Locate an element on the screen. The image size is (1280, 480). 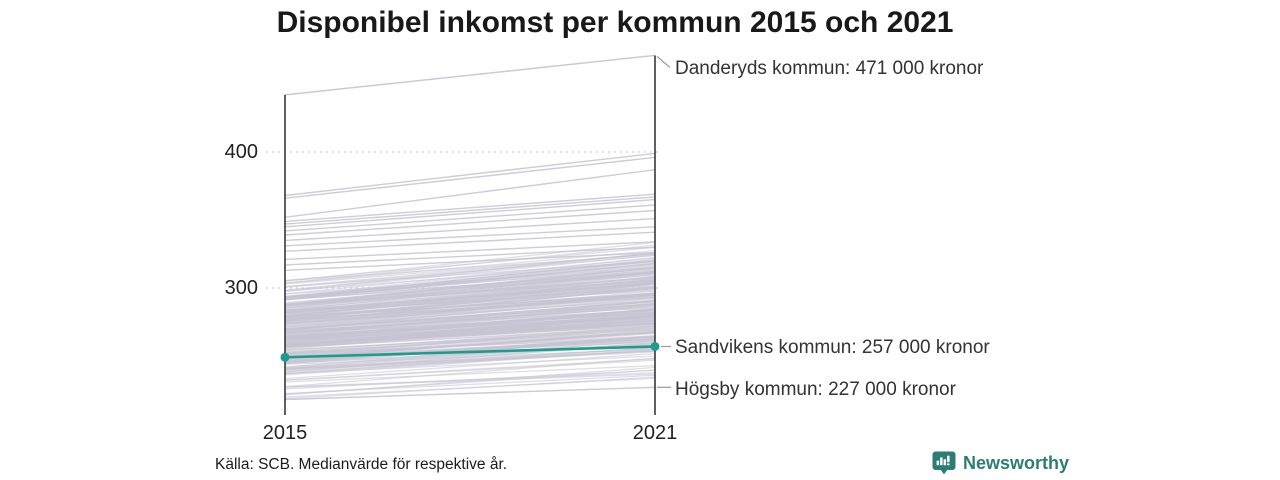
annotation-hogsby: Högsby kommun: 227 000 kronor is located at coordinates (816, 389).